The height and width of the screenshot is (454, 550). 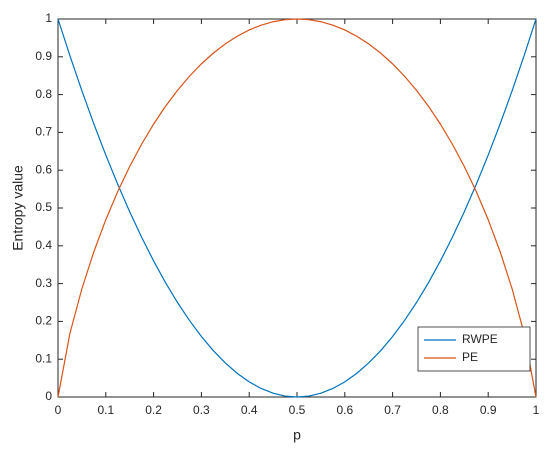 I want to click on y-tick-label: 0.2, so click(x=43, y=321).